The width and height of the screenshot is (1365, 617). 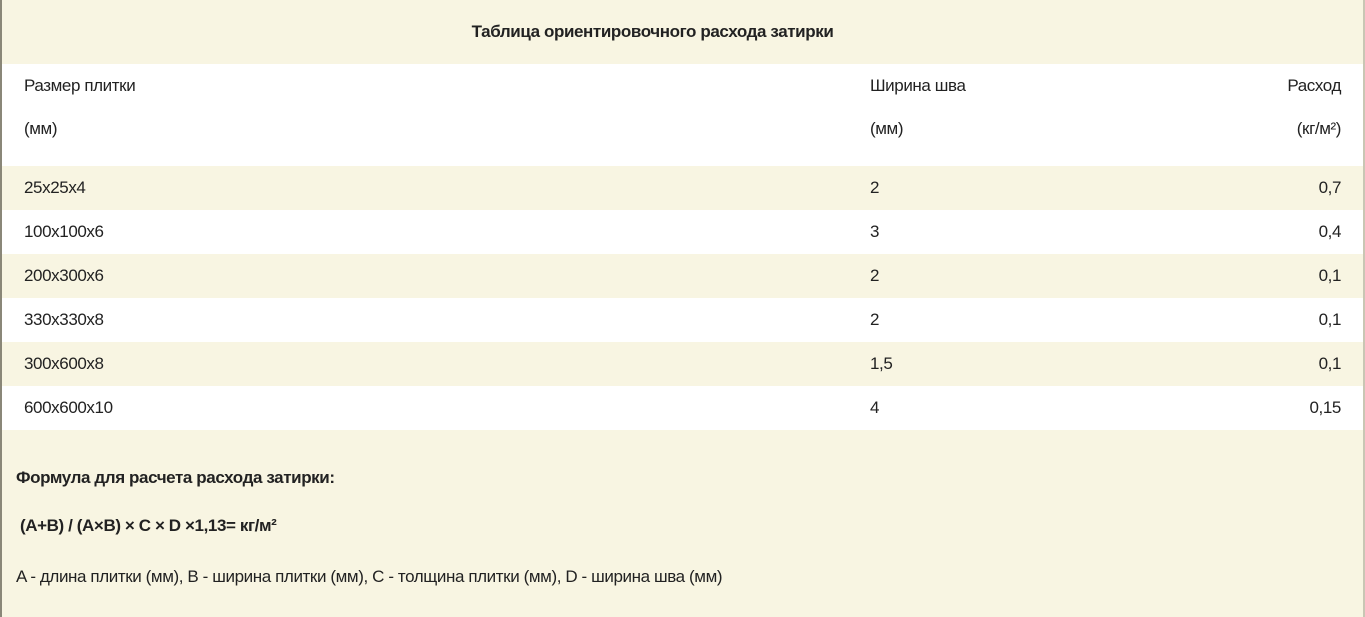 I want to click on table-row: 330x330x8 2 0,1, so click(x=682, y=320).